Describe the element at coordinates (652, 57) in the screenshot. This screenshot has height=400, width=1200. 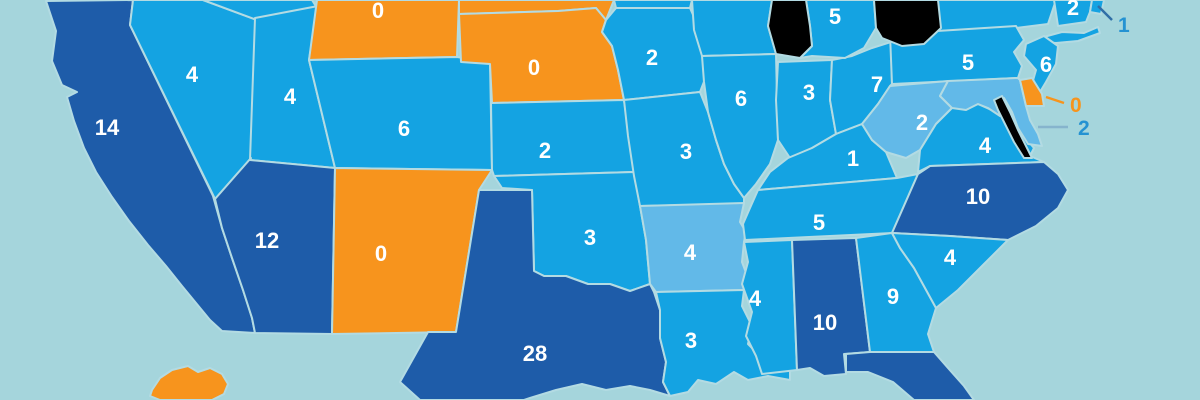
I see `state-value-IA: 2` at that location.